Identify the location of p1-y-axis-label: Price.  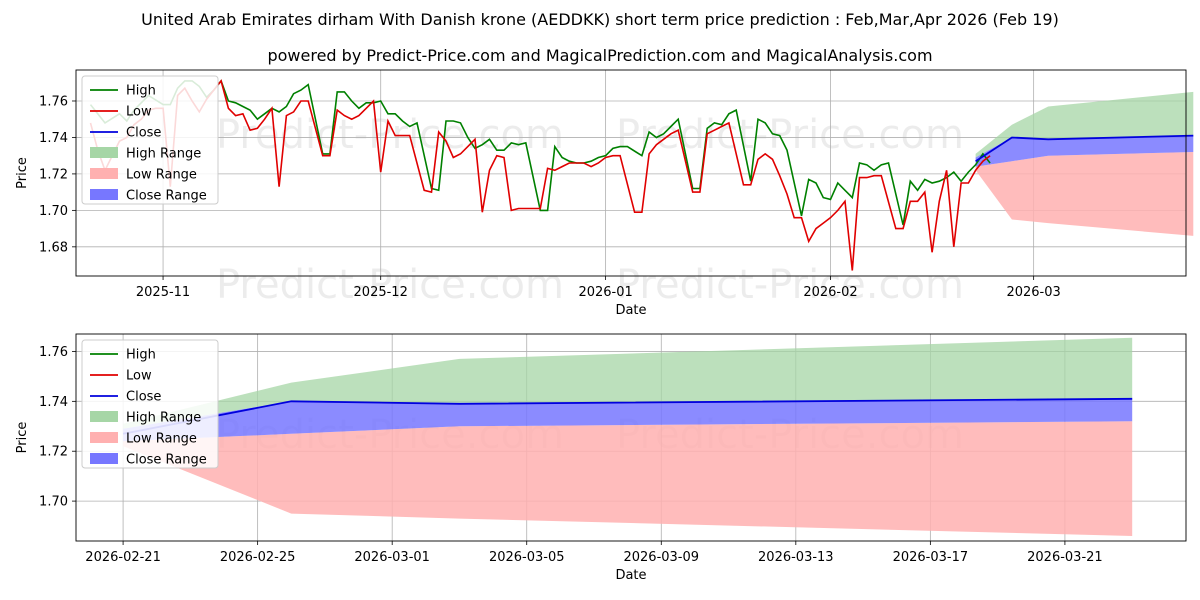
(22, 438).